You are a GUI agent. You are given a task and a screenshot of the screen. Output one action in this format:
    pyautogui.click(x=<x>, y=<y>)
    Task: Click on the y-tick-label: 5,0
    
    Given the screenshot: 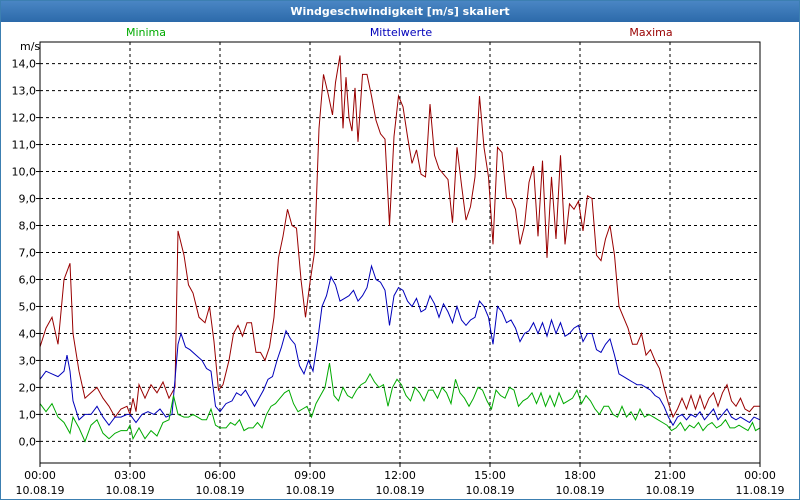 What is the action you would take?
    pyautogui.click(x=28, y=306)
    